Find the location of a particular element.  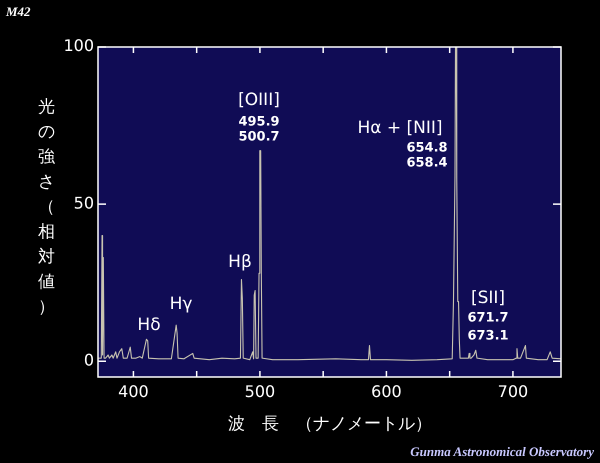

y-tick-label: 50 is located at coordinates (84, 202).